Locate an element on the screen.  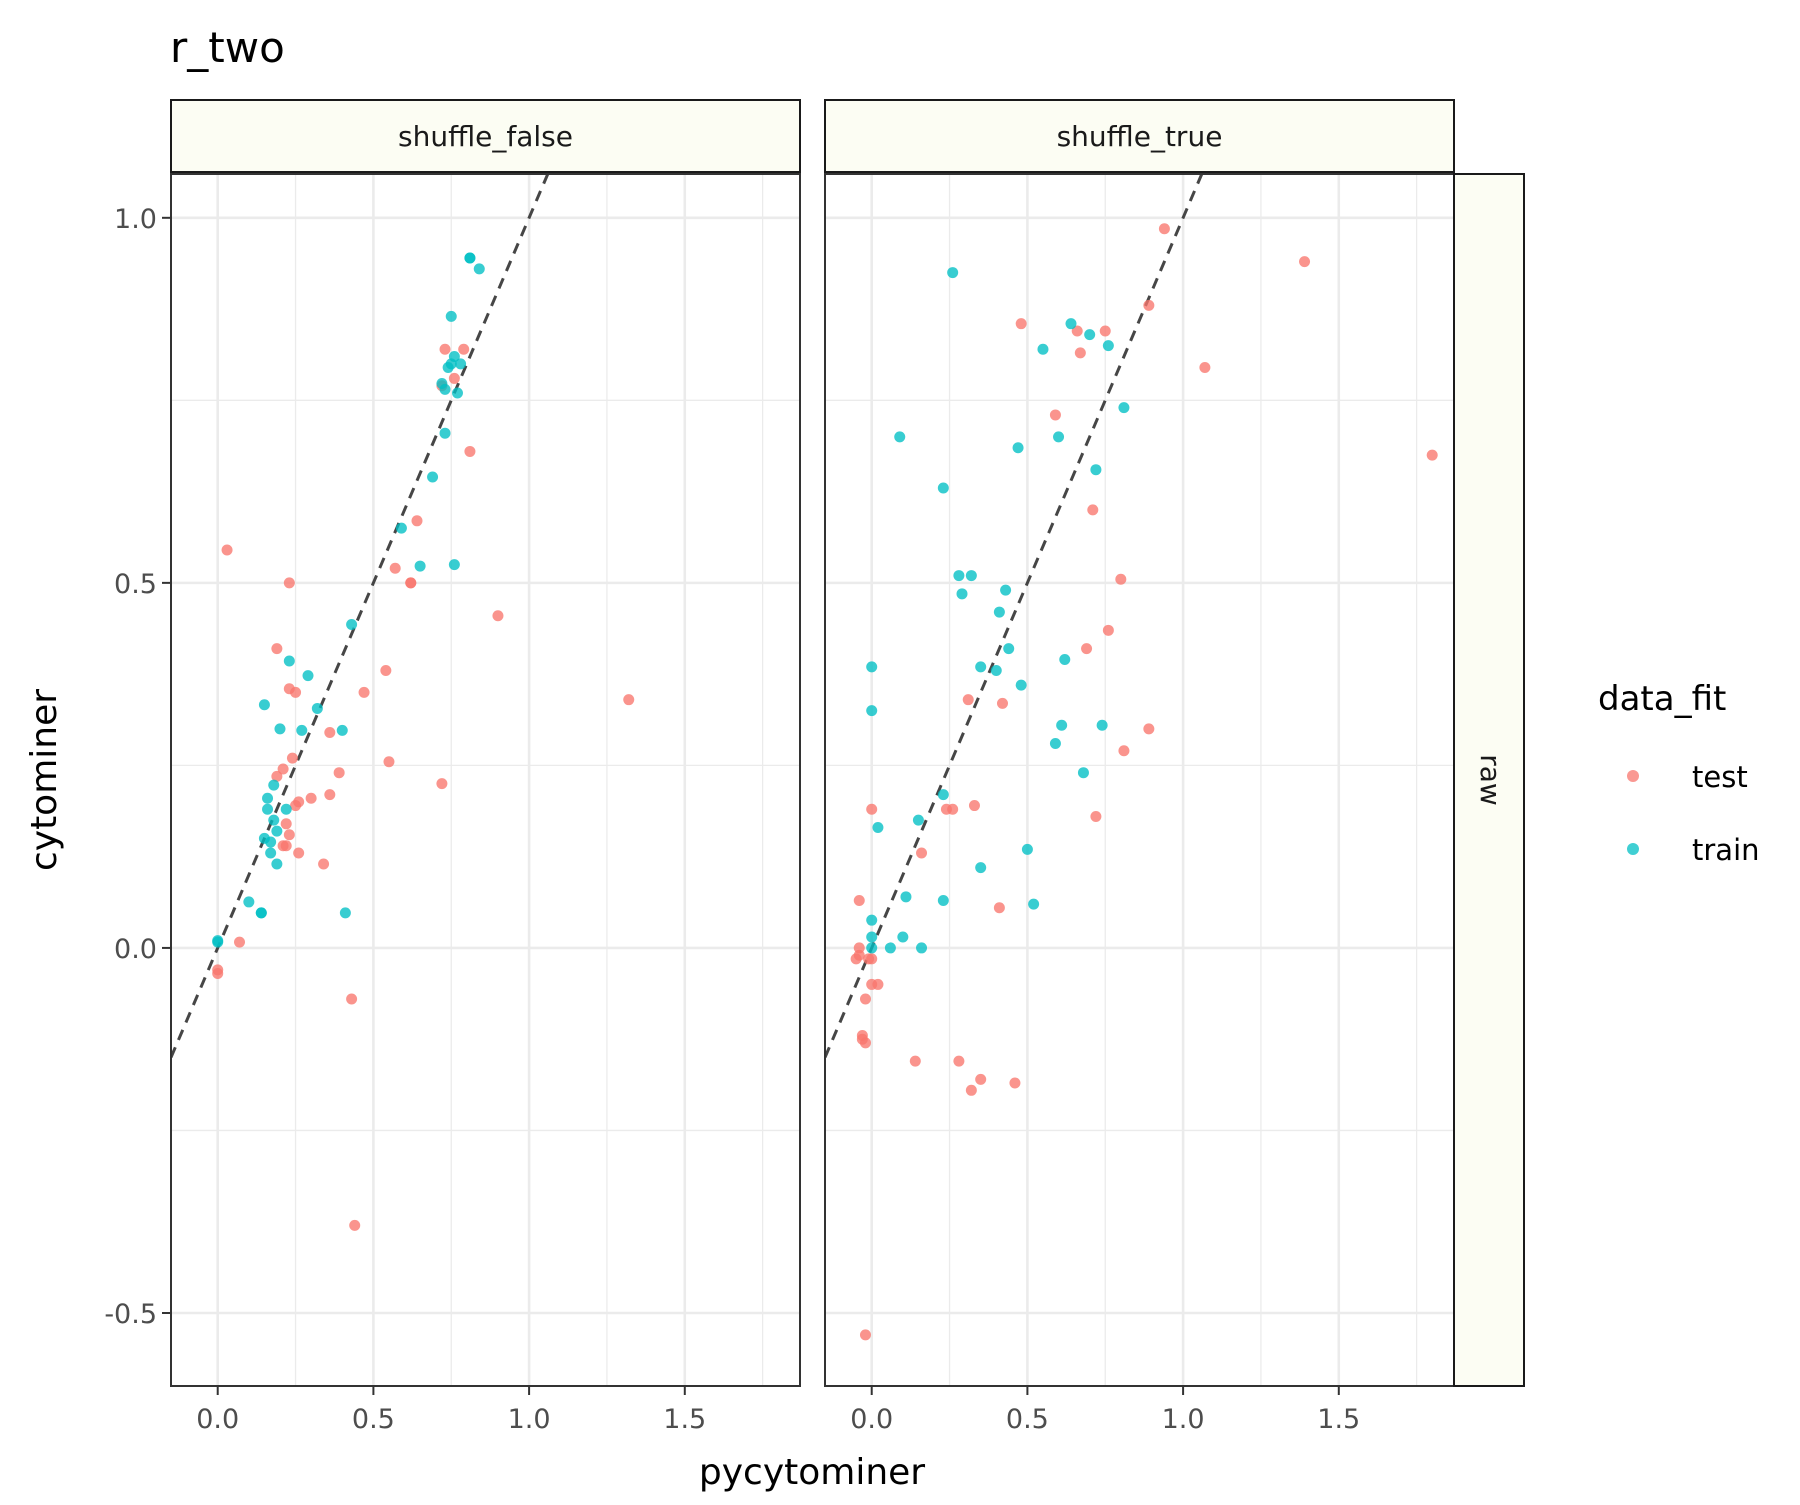
y-tick-label: 0.5 is located at coordinates (135, 584).